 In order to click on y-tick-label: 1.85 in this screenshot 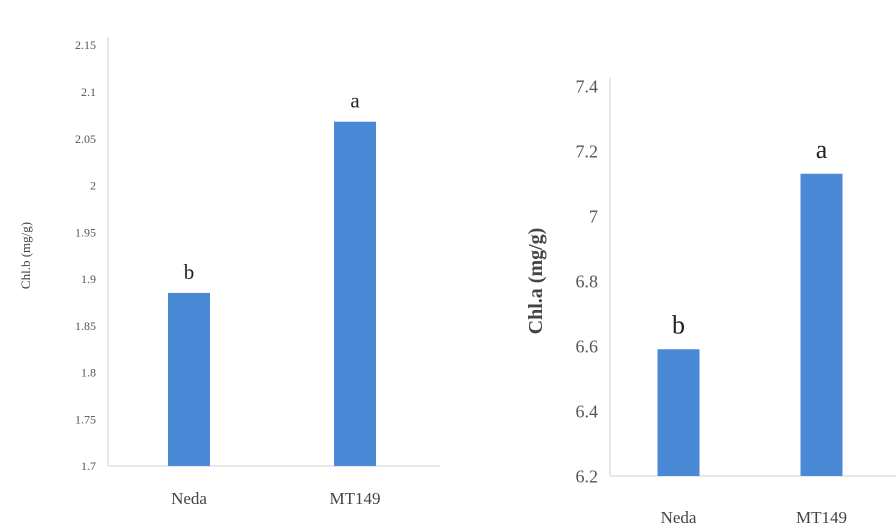, I will do `click(85, 326)`.